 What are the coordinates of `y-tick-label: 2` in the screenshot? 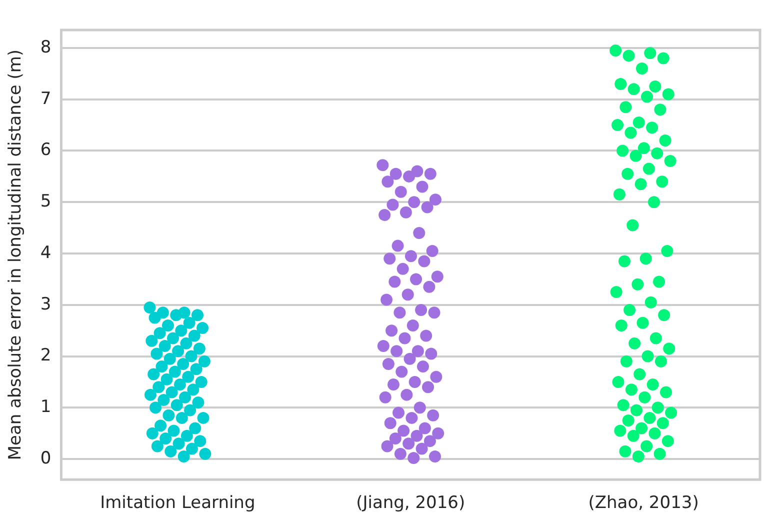 It's located at (46, 356).